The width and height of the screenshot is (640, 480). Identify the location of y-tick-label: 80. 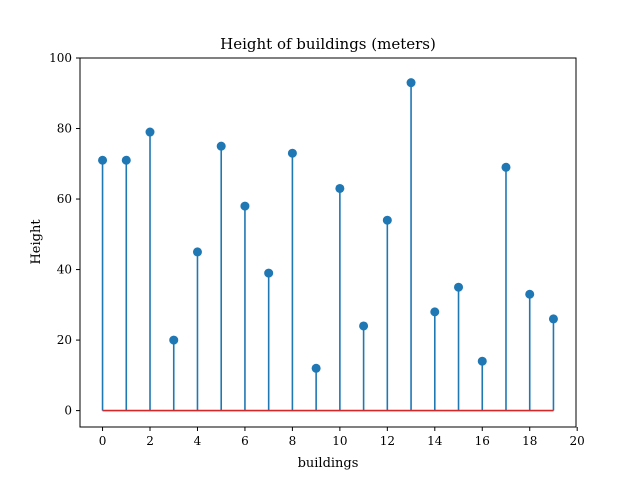
(64, 129).